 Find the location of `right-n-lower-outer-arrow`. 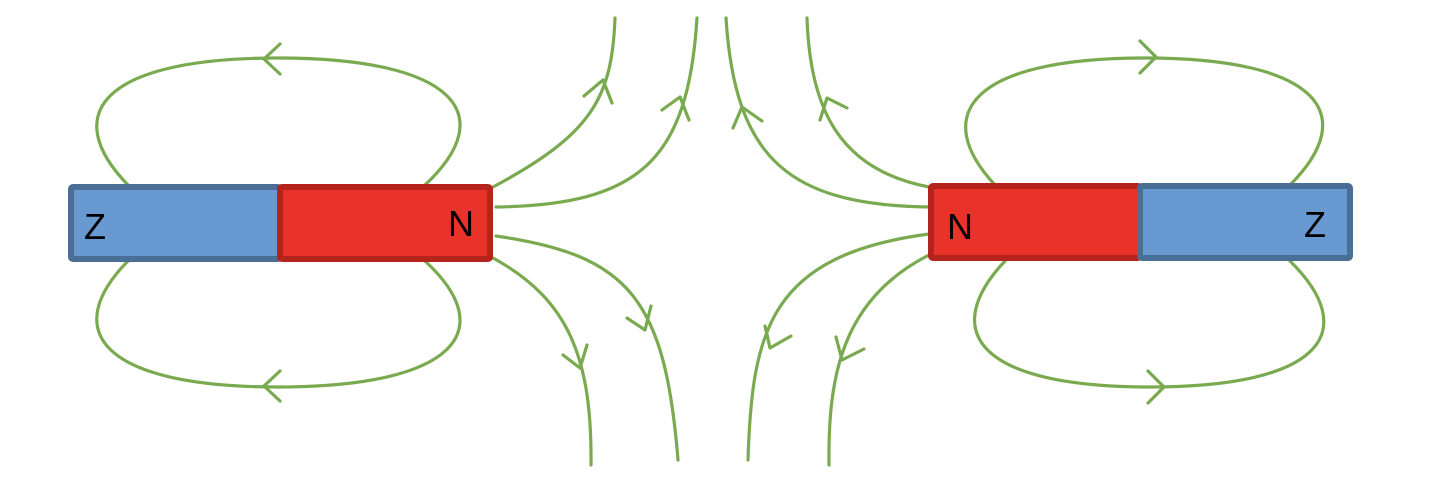

right-n-lower-outer-arrow is located at coordinates (850, 348).